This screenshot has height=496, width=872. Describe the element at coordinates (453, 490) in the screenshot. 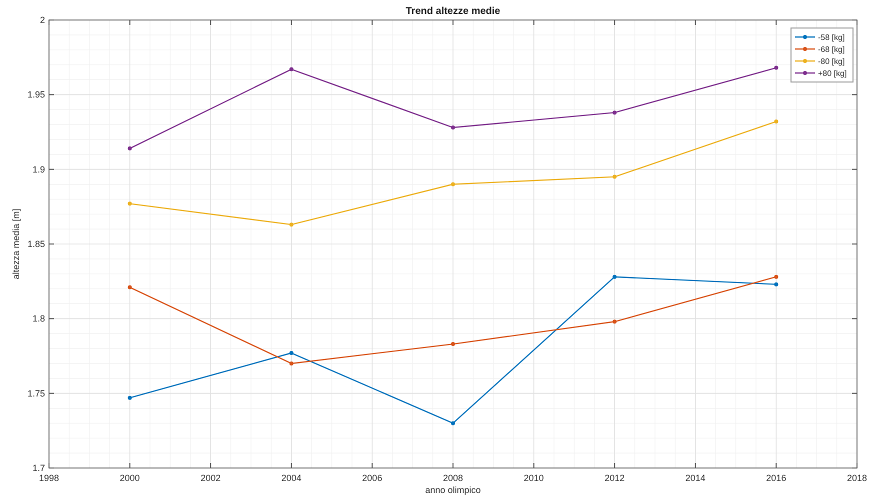

I see `x-axis-title: anno olimpico` at that location.